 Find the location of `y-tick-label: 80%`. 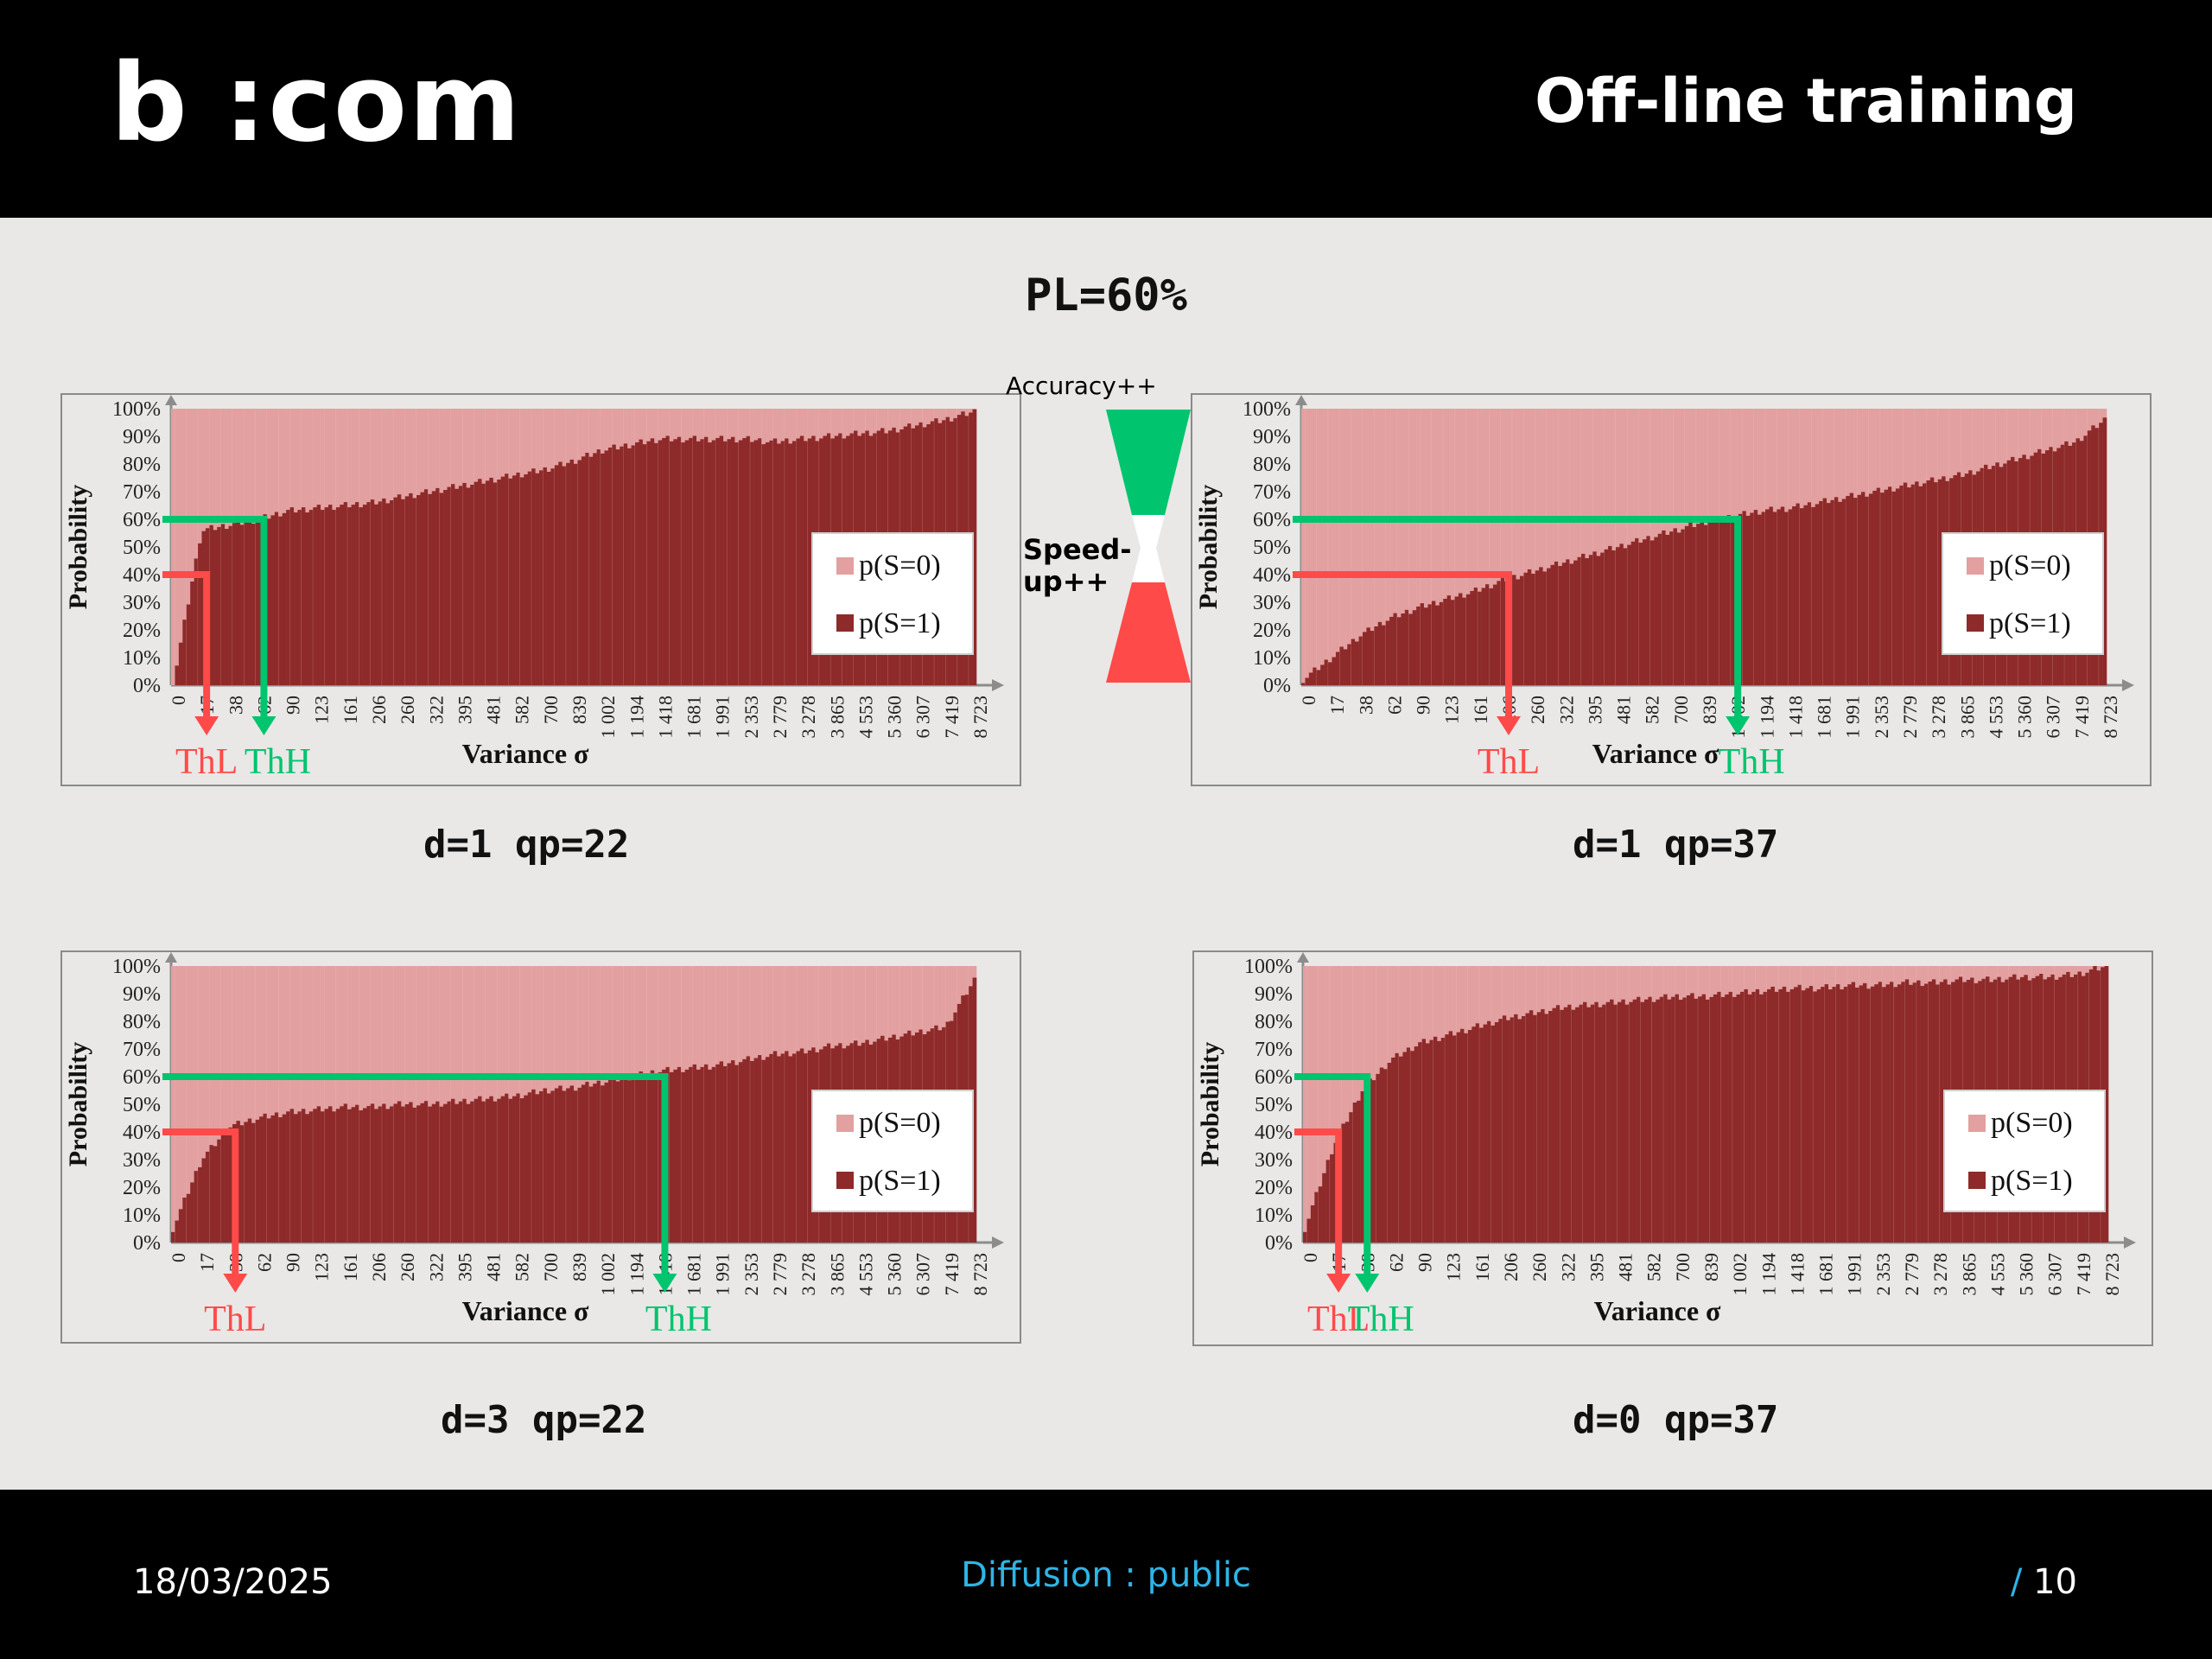

y-tick-label: 80% is located at coordinates (142, 1022).